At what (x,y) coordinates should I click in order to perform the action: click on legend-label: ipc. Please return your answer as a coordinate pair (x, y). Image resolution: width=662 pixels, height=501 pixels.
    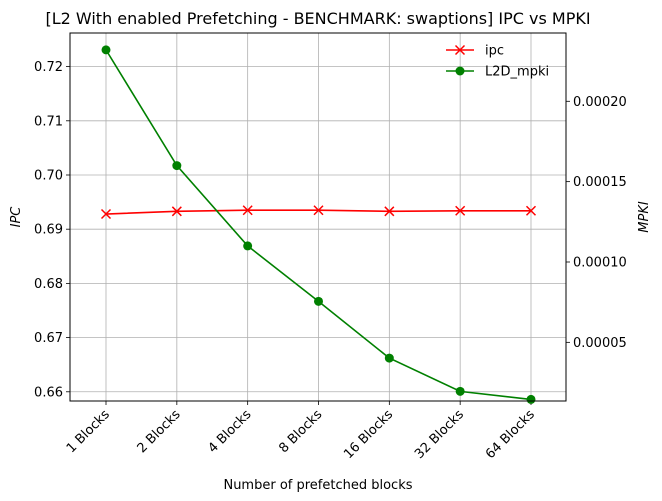
    Looking at the image, I should click on (494, 51).